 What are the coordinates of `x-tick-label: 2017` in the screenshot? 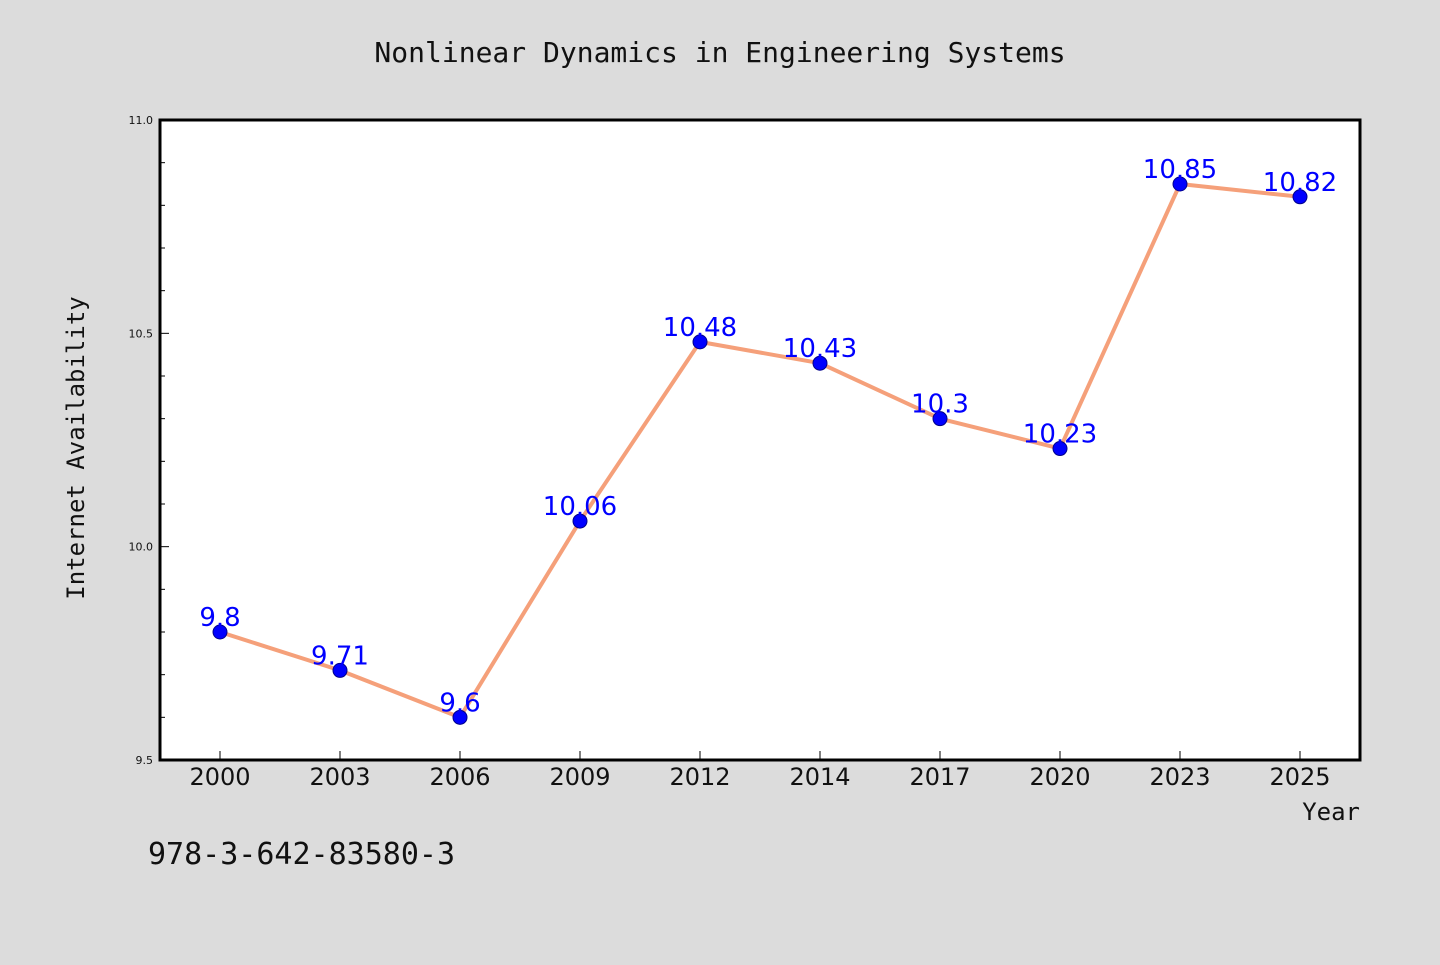 It's located at (939, 777).